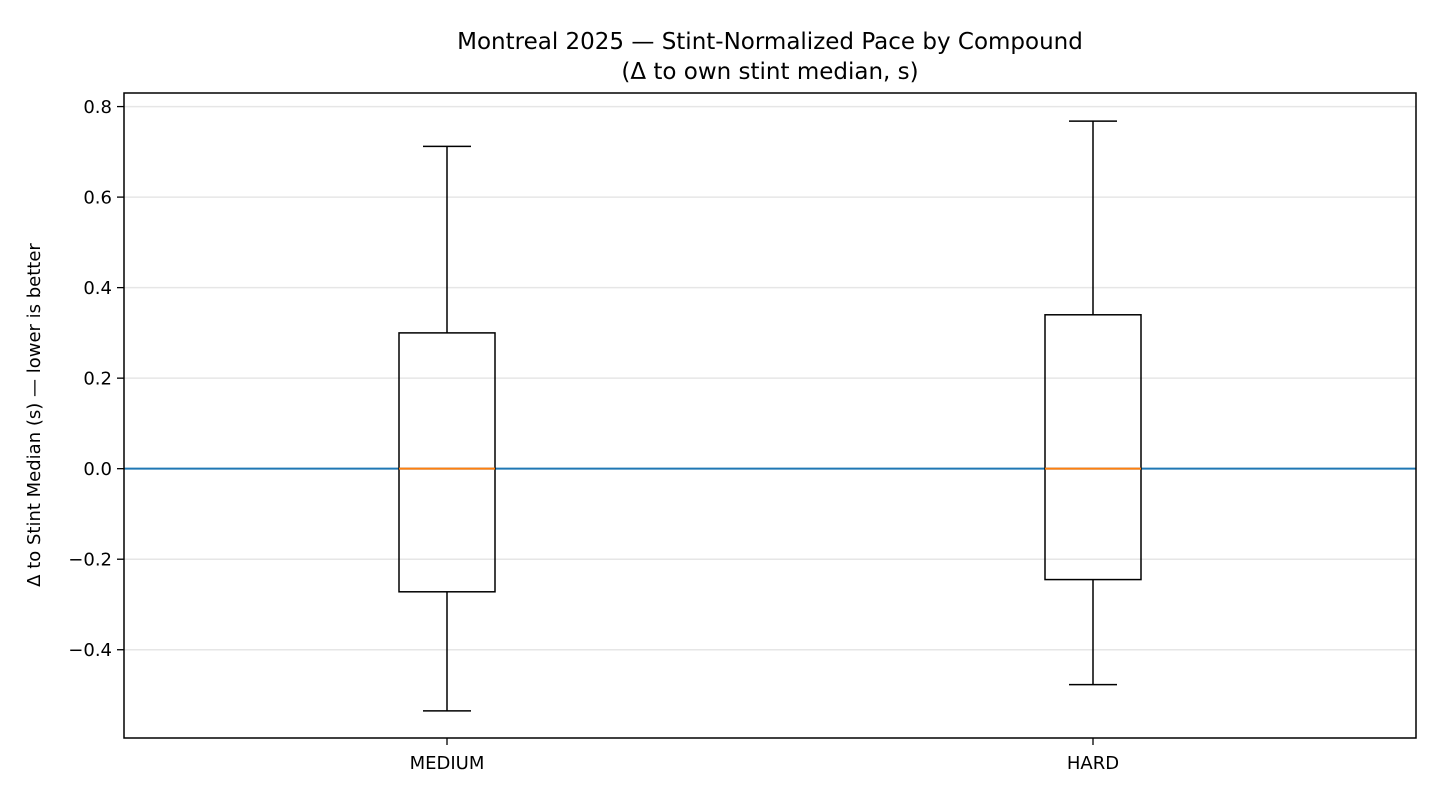 This screenshot has width=1440, height=800. What do you see at coordinates (97, 198) in the screenshot?
I see `y-tick-label: 0.6` at bounding box center [97, 198].